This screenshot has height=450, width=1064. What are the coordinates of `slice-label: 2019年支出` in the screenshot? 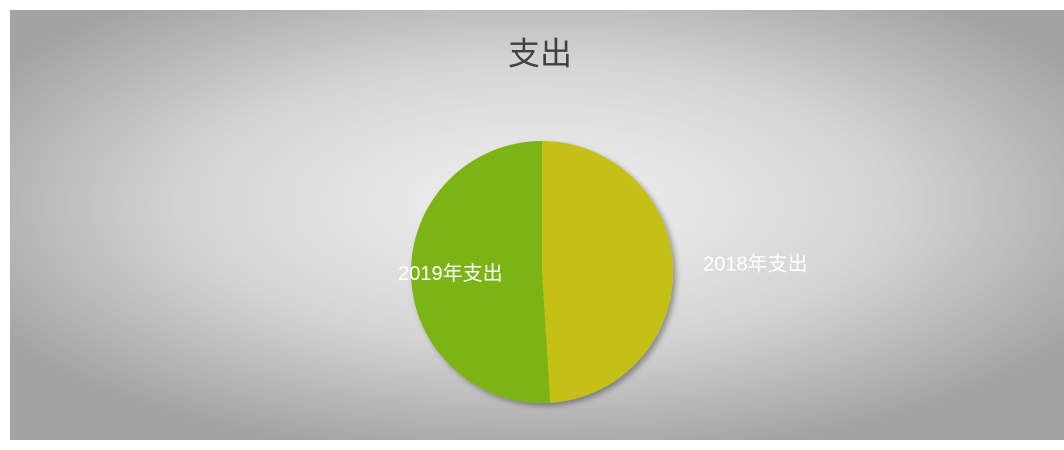 It's located at (450, 273).